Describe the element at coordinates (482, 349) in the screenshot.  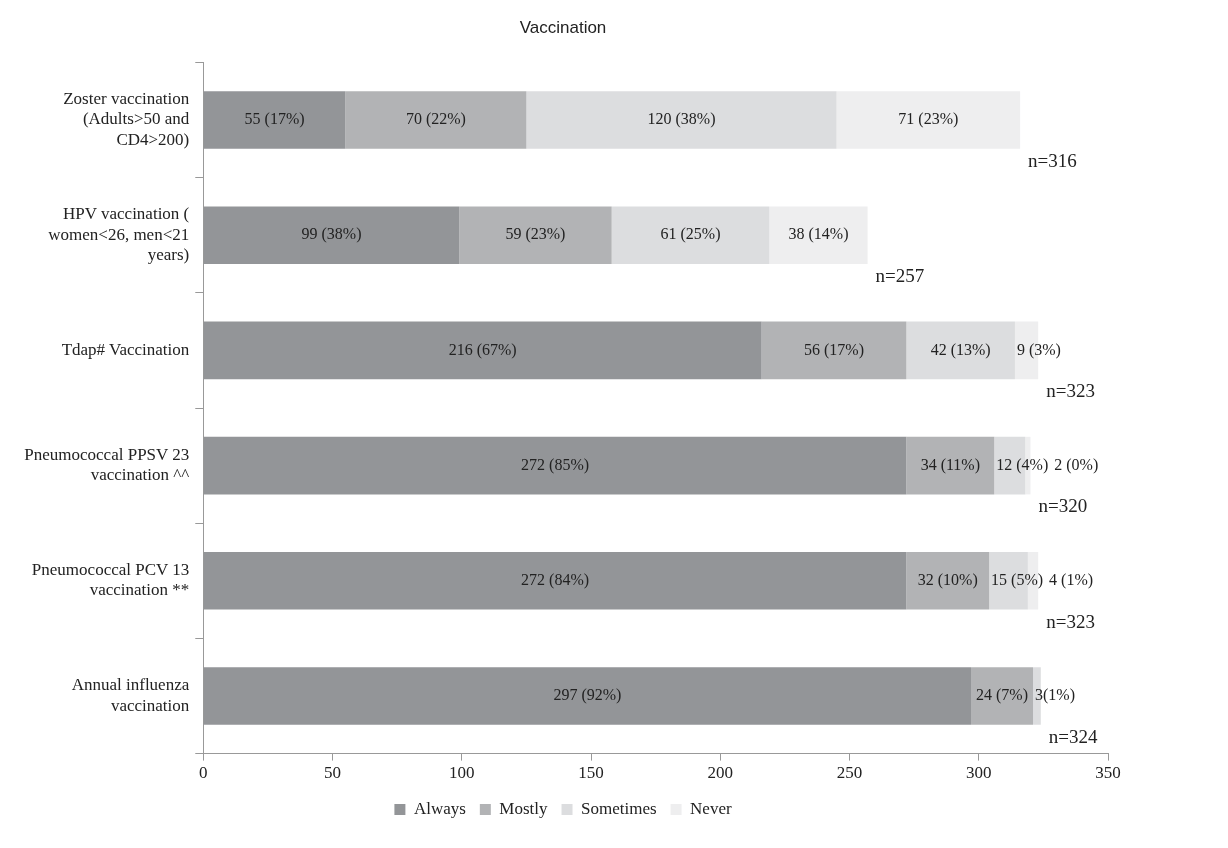
I see `data-label: 216 (67%)` at that location.